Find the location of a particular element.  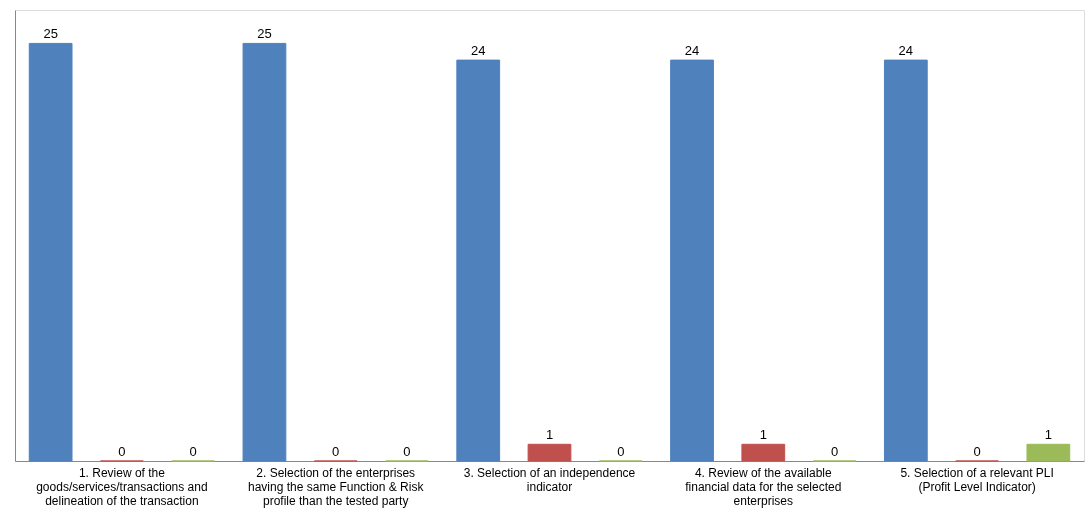

x-tick-label: 4. Review of the available financial data for the selected enterprises is located at coordinates (763, 486).